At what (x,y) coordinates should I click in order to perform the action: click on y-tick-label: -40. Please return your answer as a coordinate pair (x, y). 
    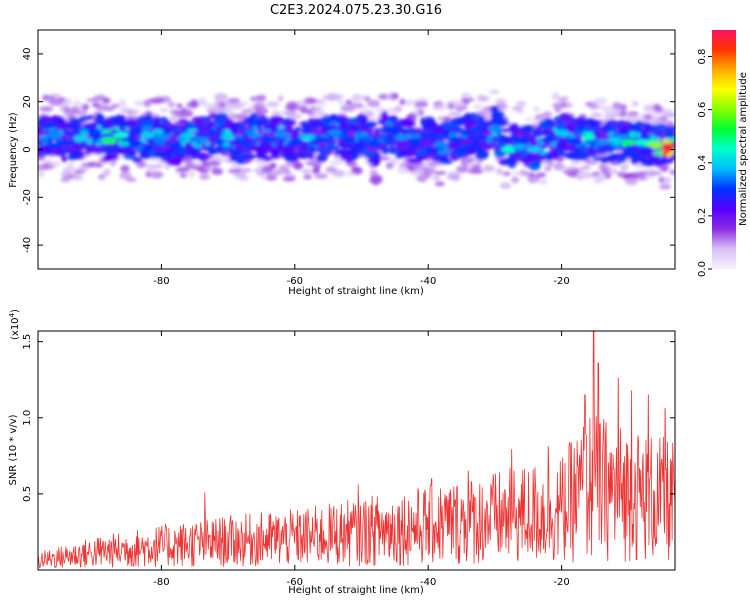
    Looking at the image, I should click on (27, 245).